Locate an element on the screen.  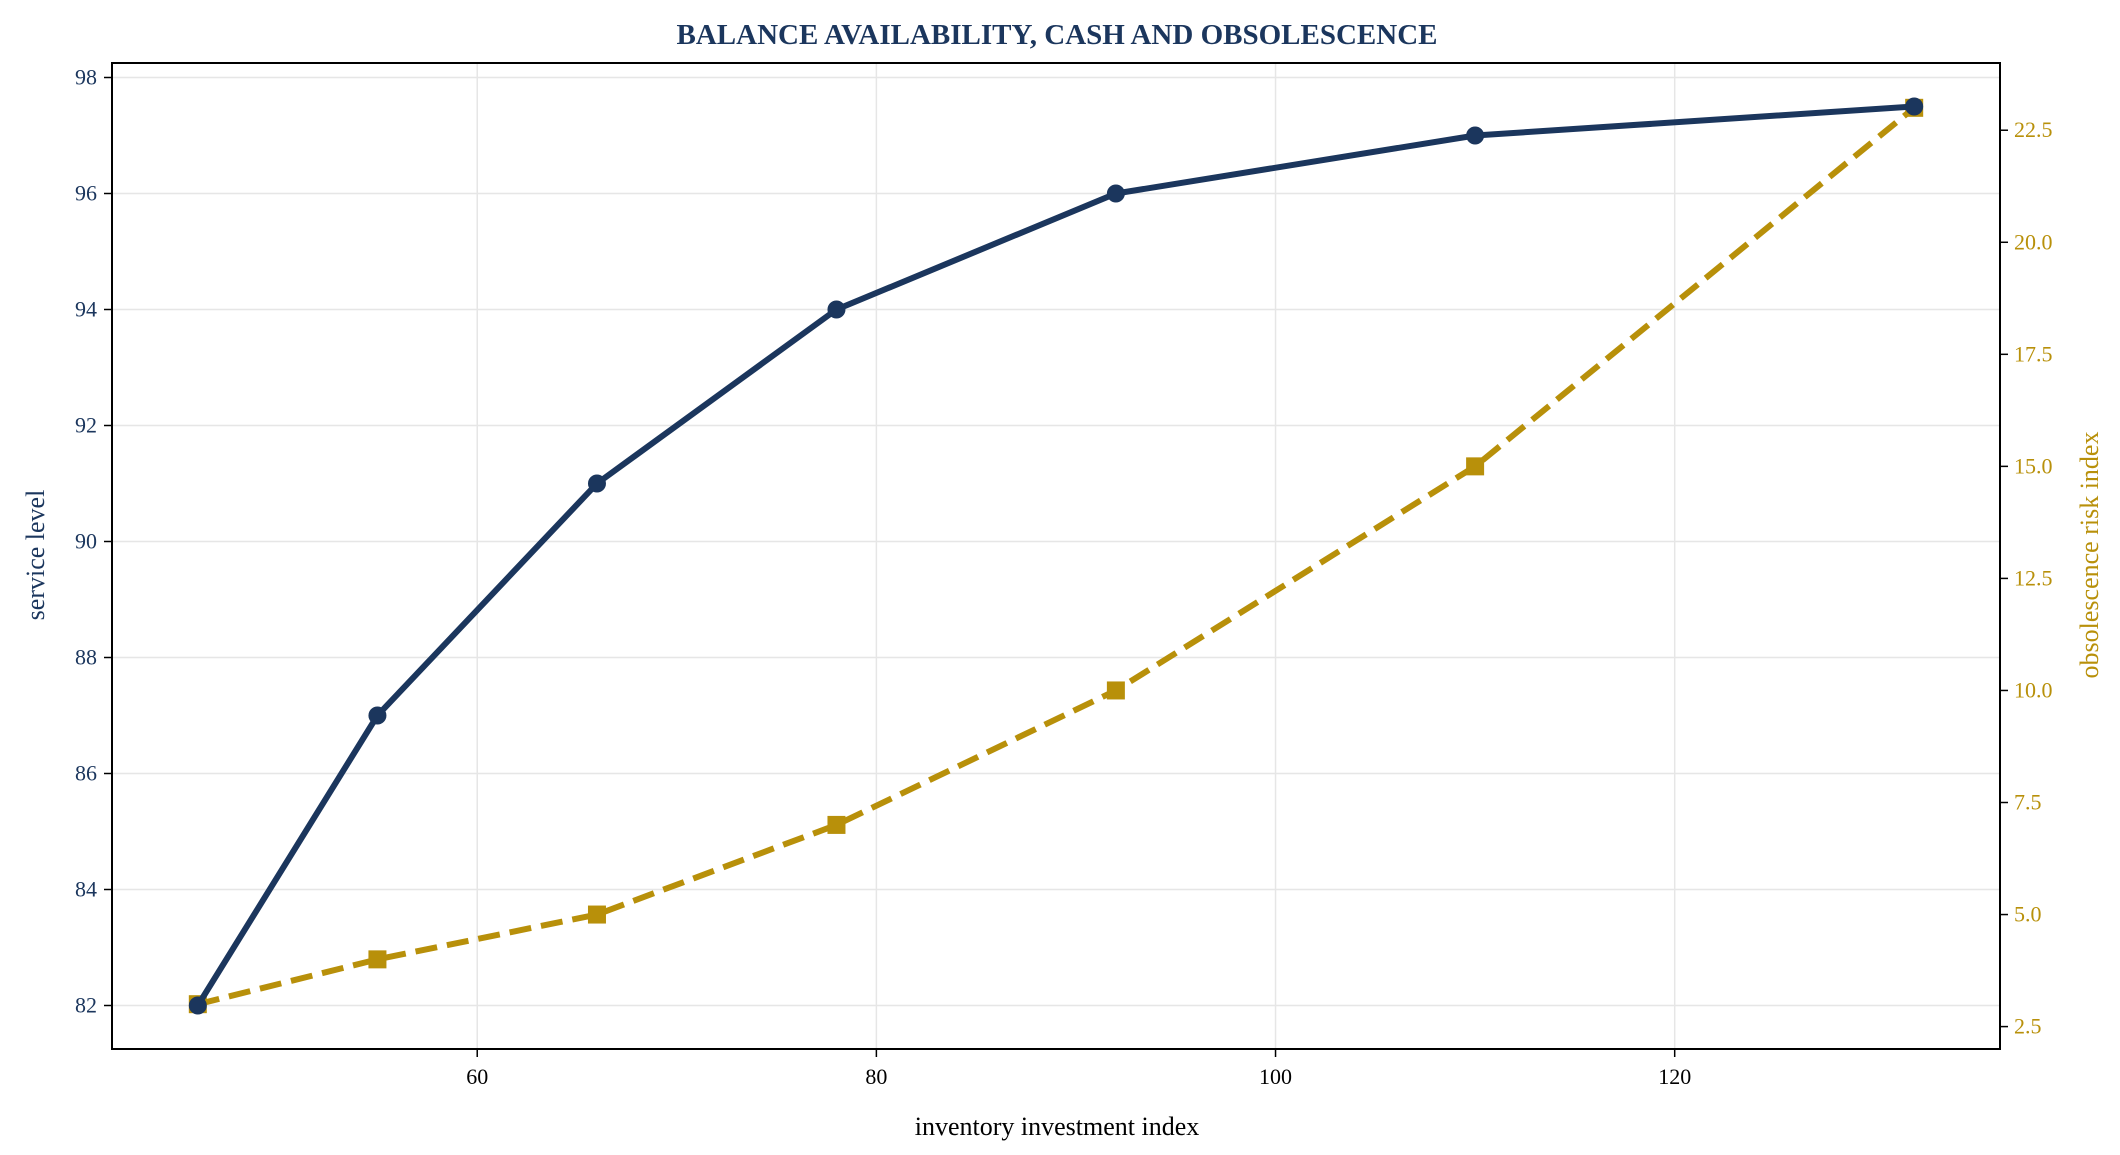
y-tick-label: 94 is located at coordinates (86, 309).